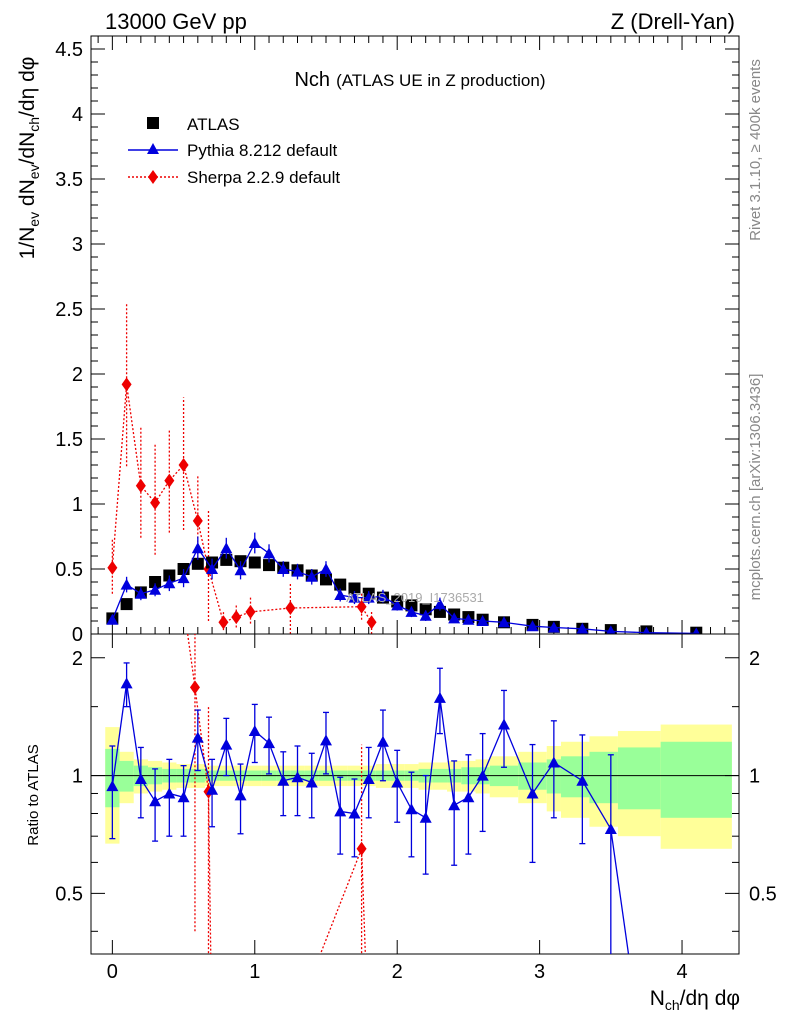 The image size is (786, 1024). What do you see at coordinates (69, 310) in the screenshot?
I see `y-tick-label: 2.5` at bounding box center [69, 310].